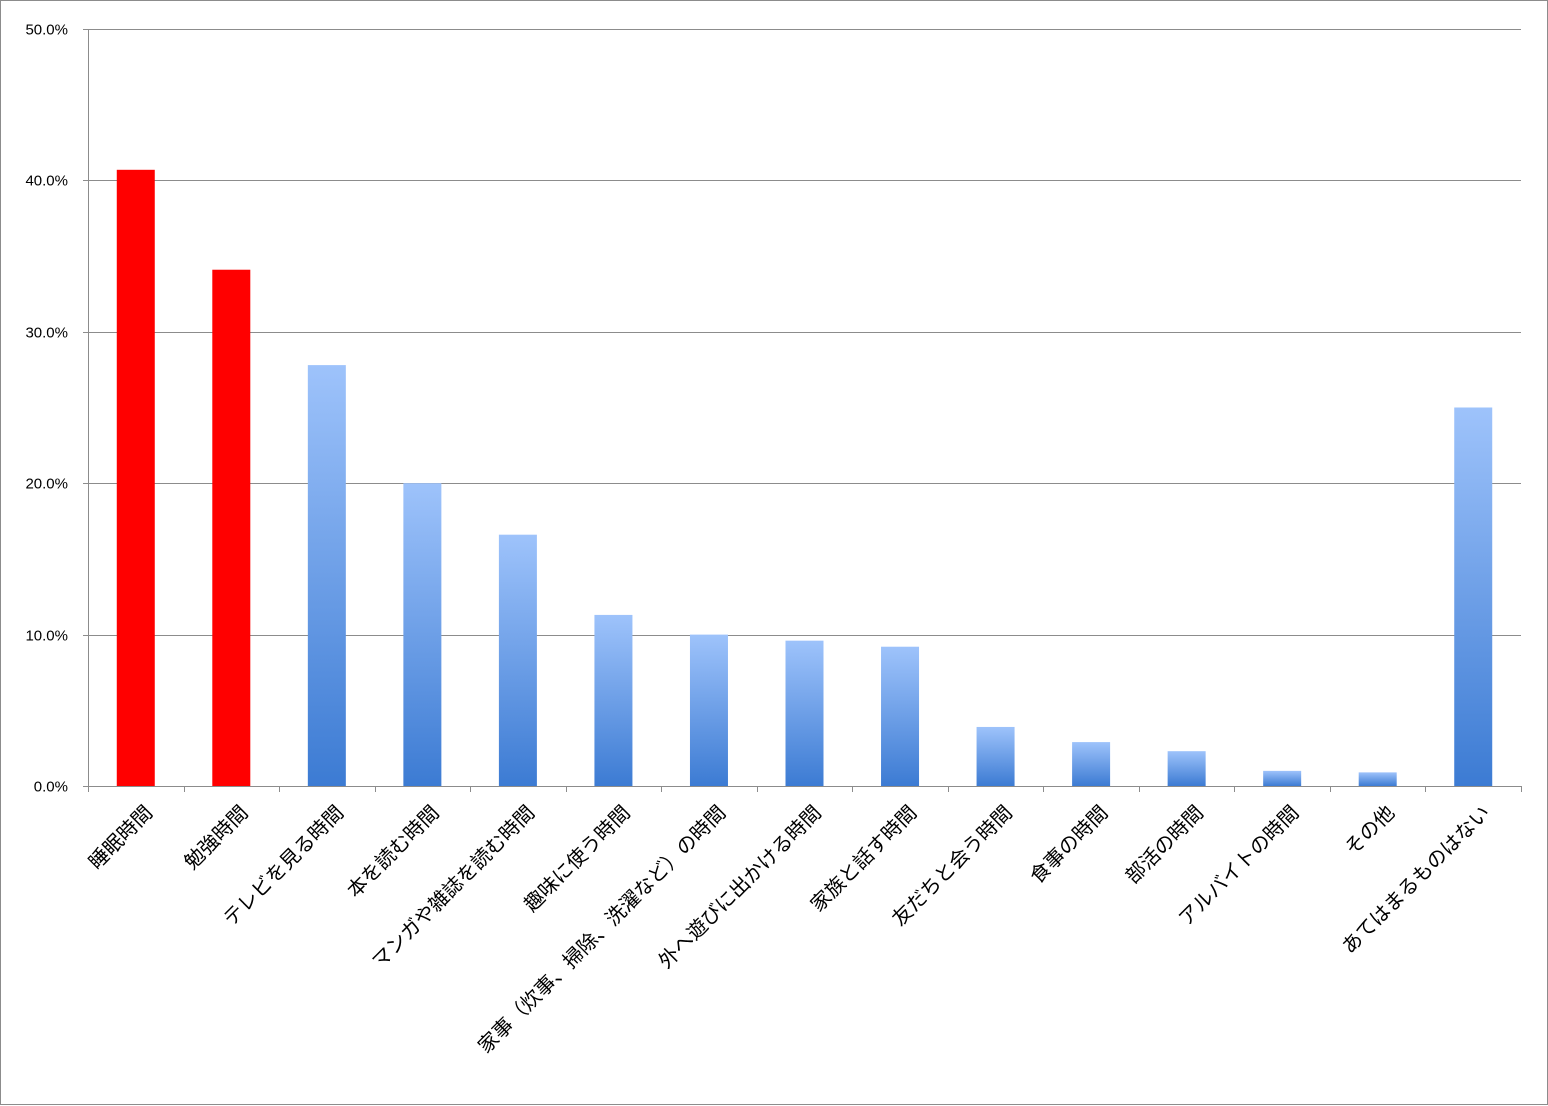 The width and height of the screenshot is (1548, 1106). I want to click on y-tick-label: 10.0%, so click(46, 636).